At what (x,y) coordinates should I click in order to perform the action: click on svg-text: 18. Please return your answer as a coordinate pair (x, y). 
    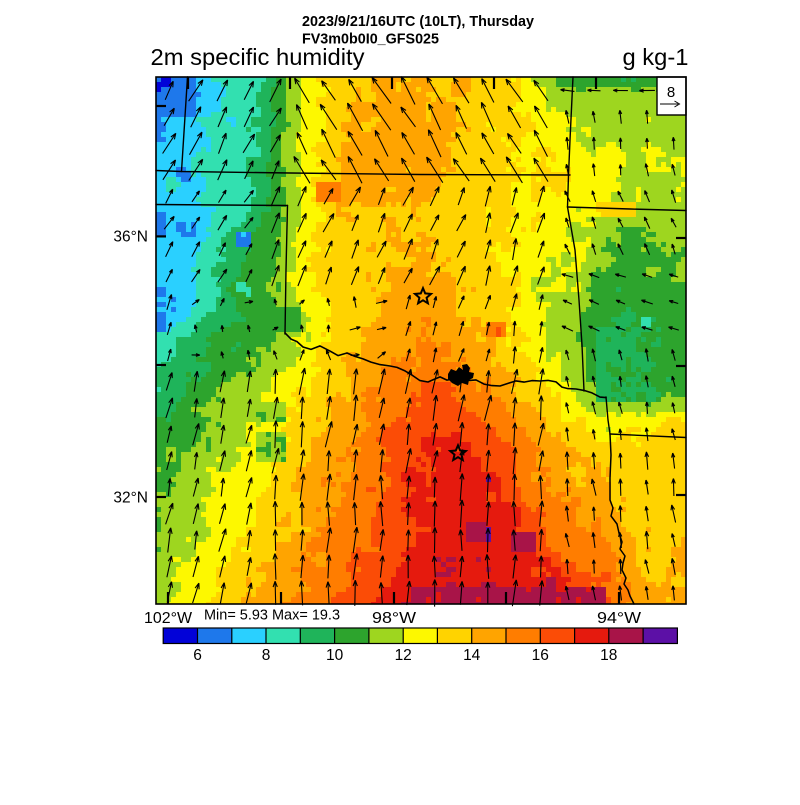
    Looking at the image, I should click on (608, 655).